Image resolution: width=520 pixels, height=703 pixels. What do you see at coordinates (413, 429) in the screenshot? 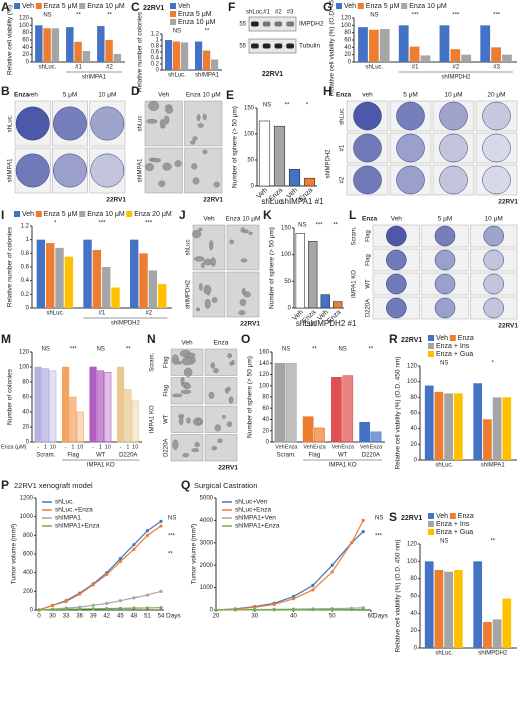
I see `y-tick-label: 40` at bounding box center [413, 429].